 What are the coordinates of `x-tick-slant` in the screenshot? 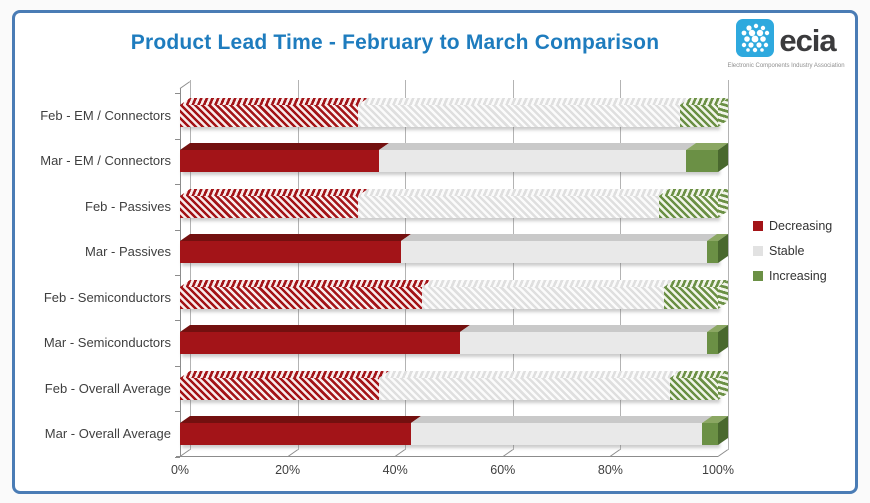 It's located at (723, 453).